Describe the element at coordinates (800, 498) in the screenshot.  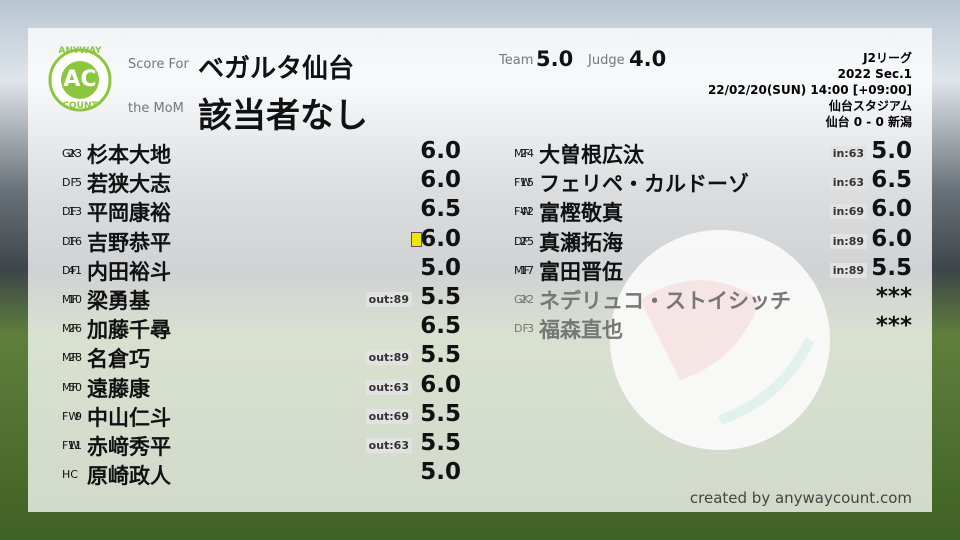
I see `footer: created by anywaycount.com` at that location.